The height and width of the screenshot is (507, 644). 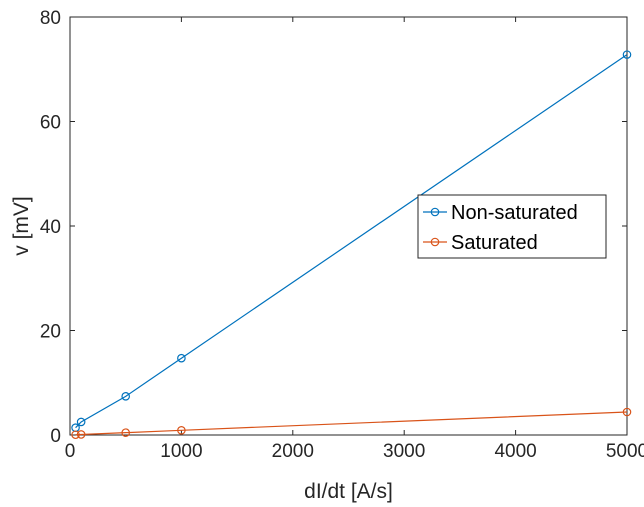 I want to click on x-tick-label: 4000, so click(x=515, y=451).